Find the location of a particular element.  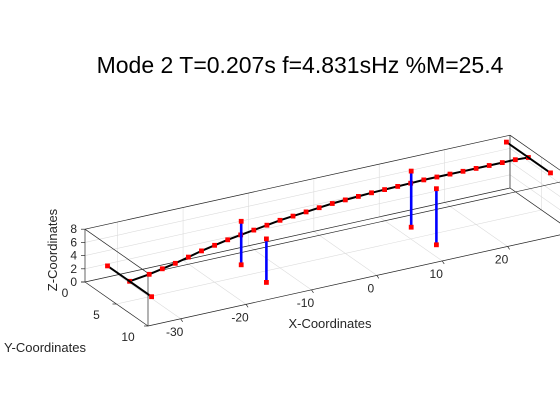

y-tick-label: 5 is located at coordinates (96, 315).